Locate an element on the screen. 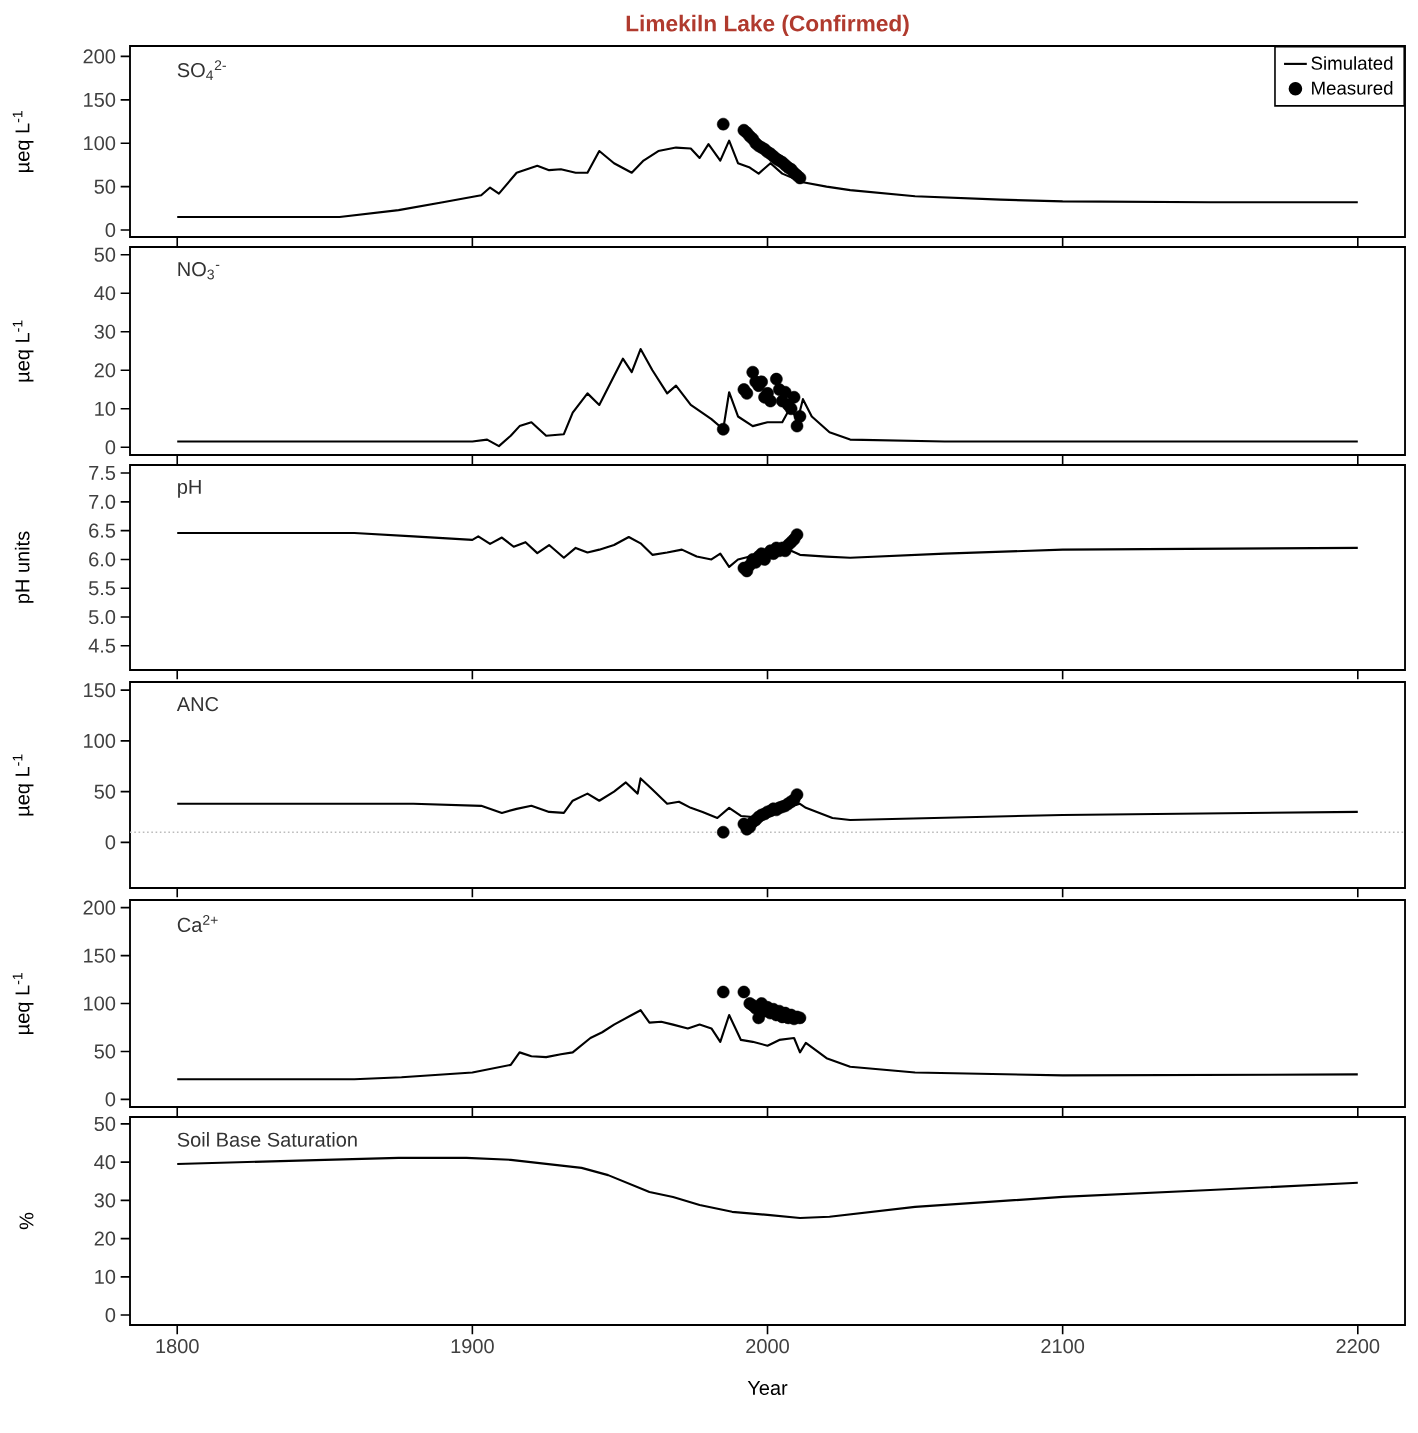  annotation: ANC is located at coordinates (197, 704).